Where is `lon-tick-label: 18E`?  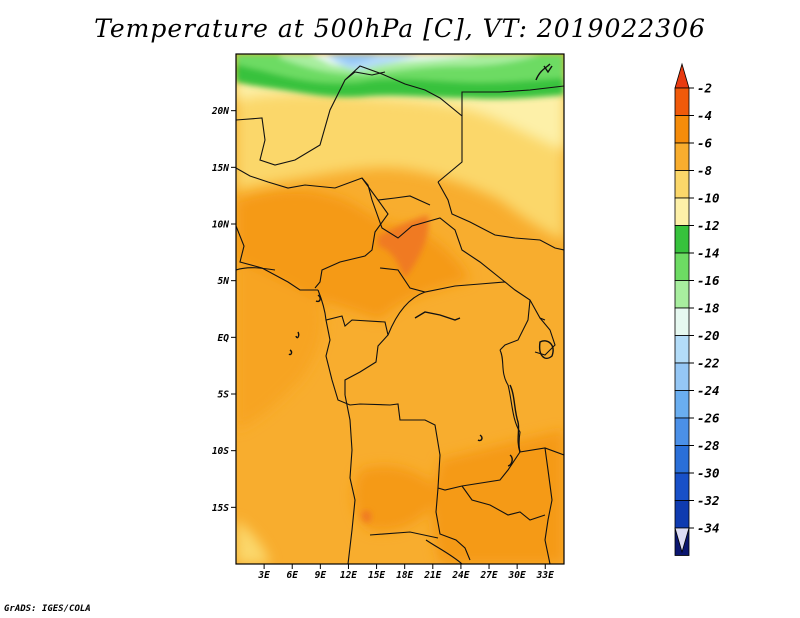 lon-tick-label: 18E is located at coordinates (404, 575).